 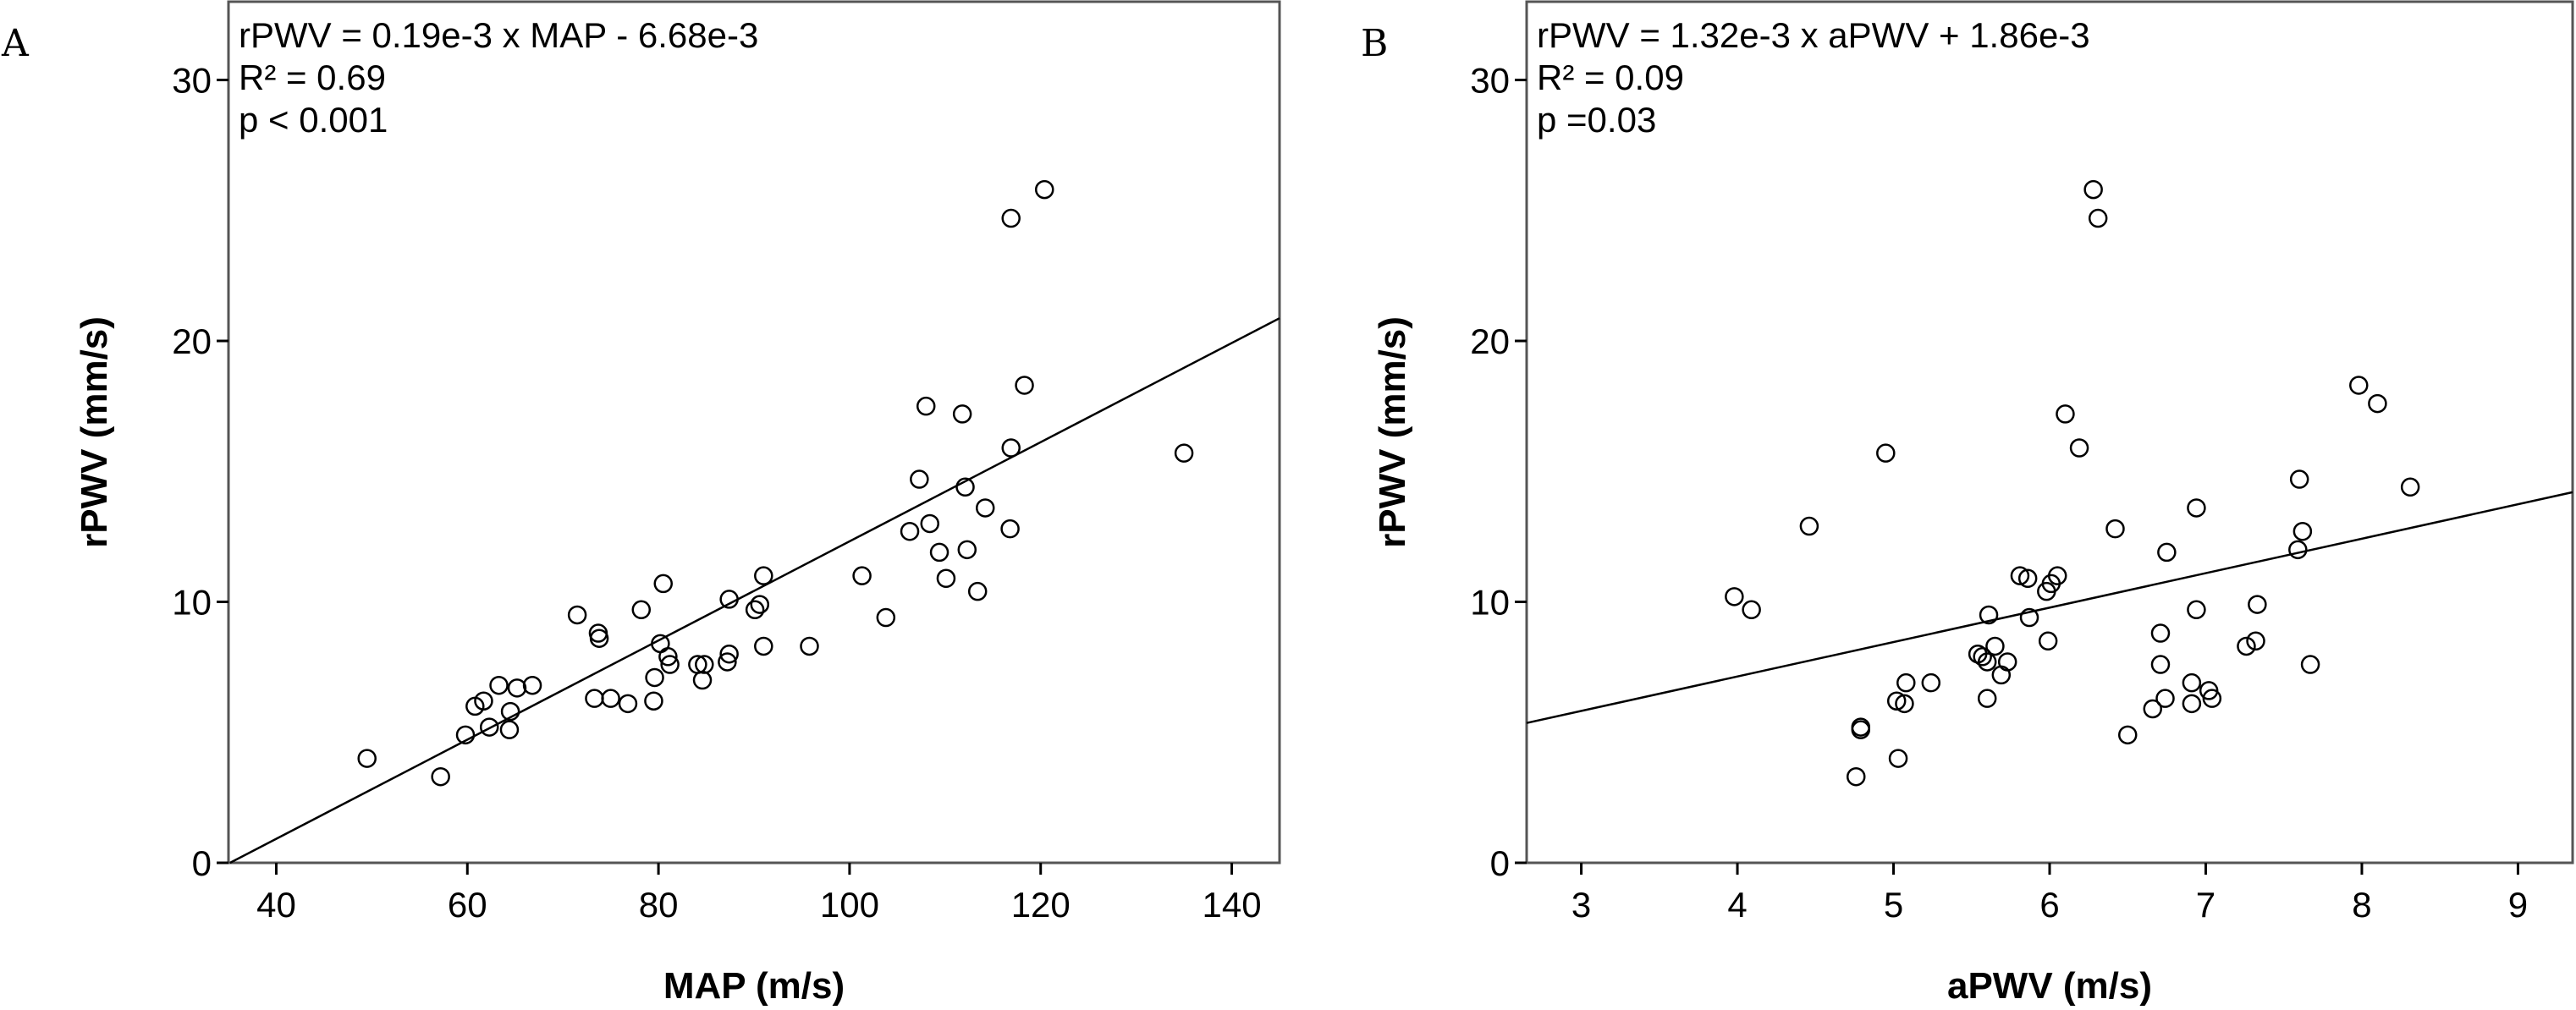 What do you see at coordinates (312, 77) in the screenshot?
I see `panel-a-r-squared: R² = 0.69` at bounding box center [312, 77].